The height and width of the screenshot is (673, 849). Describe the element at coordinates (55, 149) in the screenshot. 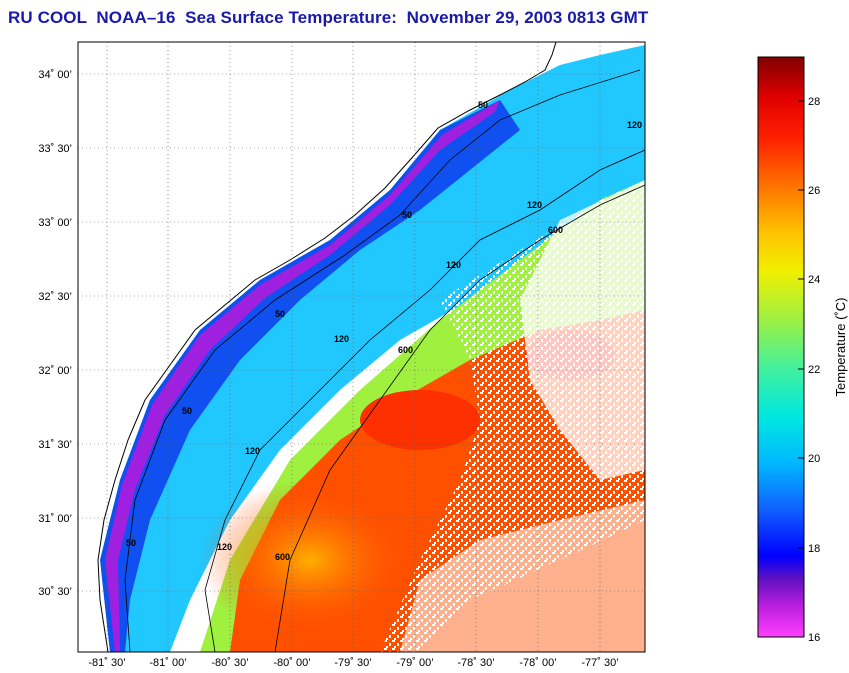

I see `lat-tick-label: 33˚ 30’` at that location.